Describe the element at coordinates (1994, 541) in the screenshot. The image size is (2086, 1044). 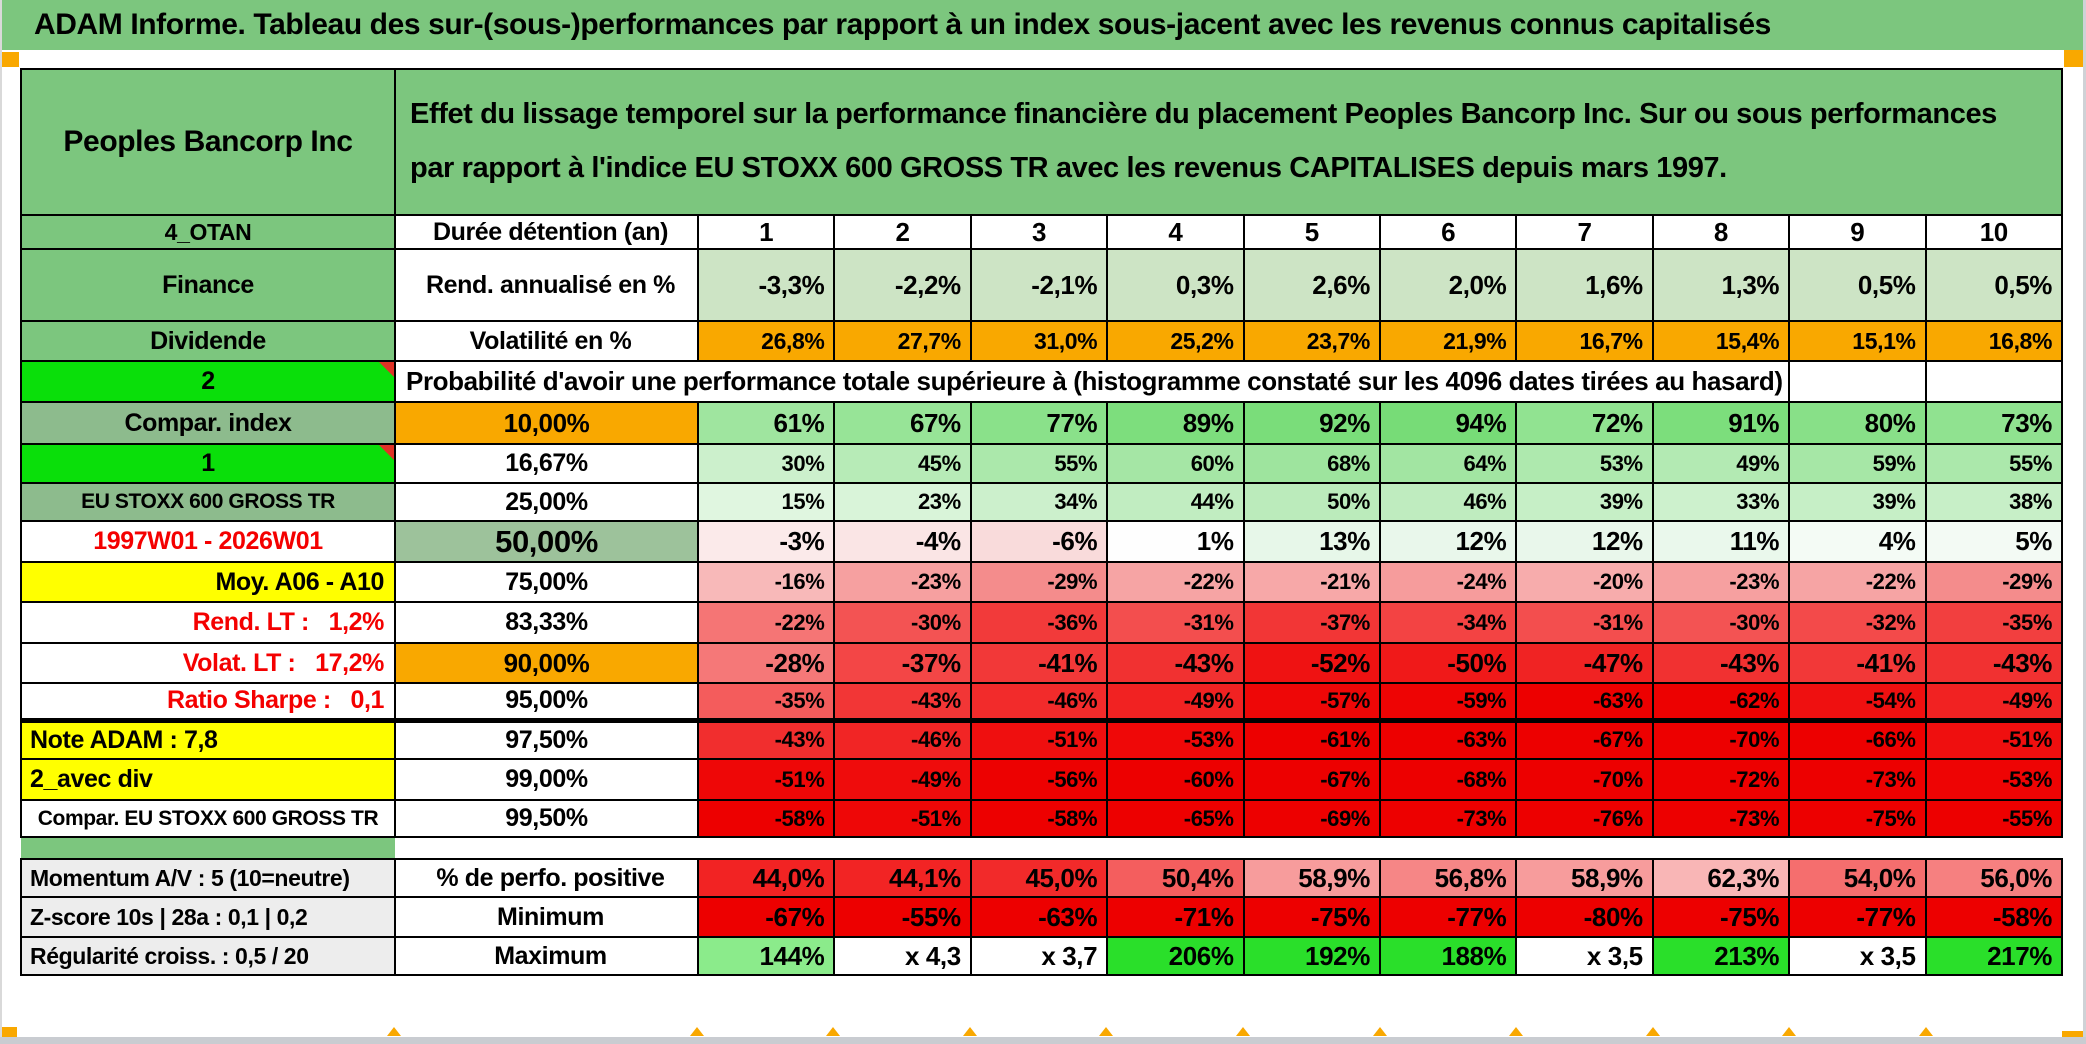
I see `p50-col10: 5%` at that location.